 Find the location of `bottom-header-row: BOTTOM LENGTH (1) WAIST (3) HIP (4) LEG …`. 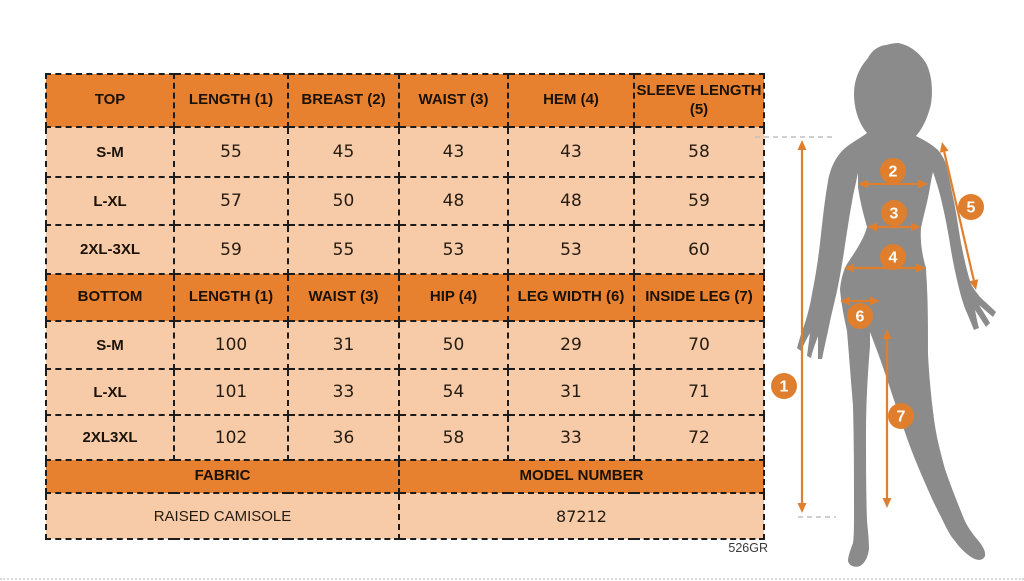

bottom-header-row: BOTTOM LENGTH (1) WAIST (3) HIP (4) LEG … is located at coordinates (405, 297).